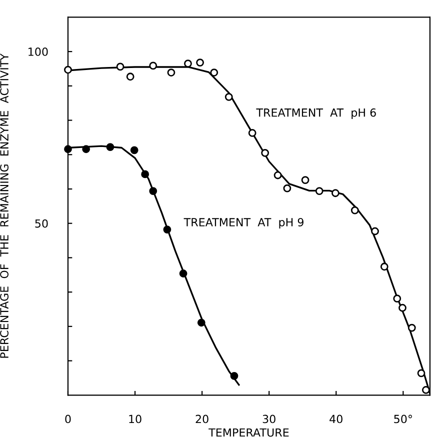 This screenshot has height=441, width=433. What do you see at coordinates (316, 113) in the screenshot?
I see `annotation: TREATMENT AT pH 6` at bounding box center [316, 113].